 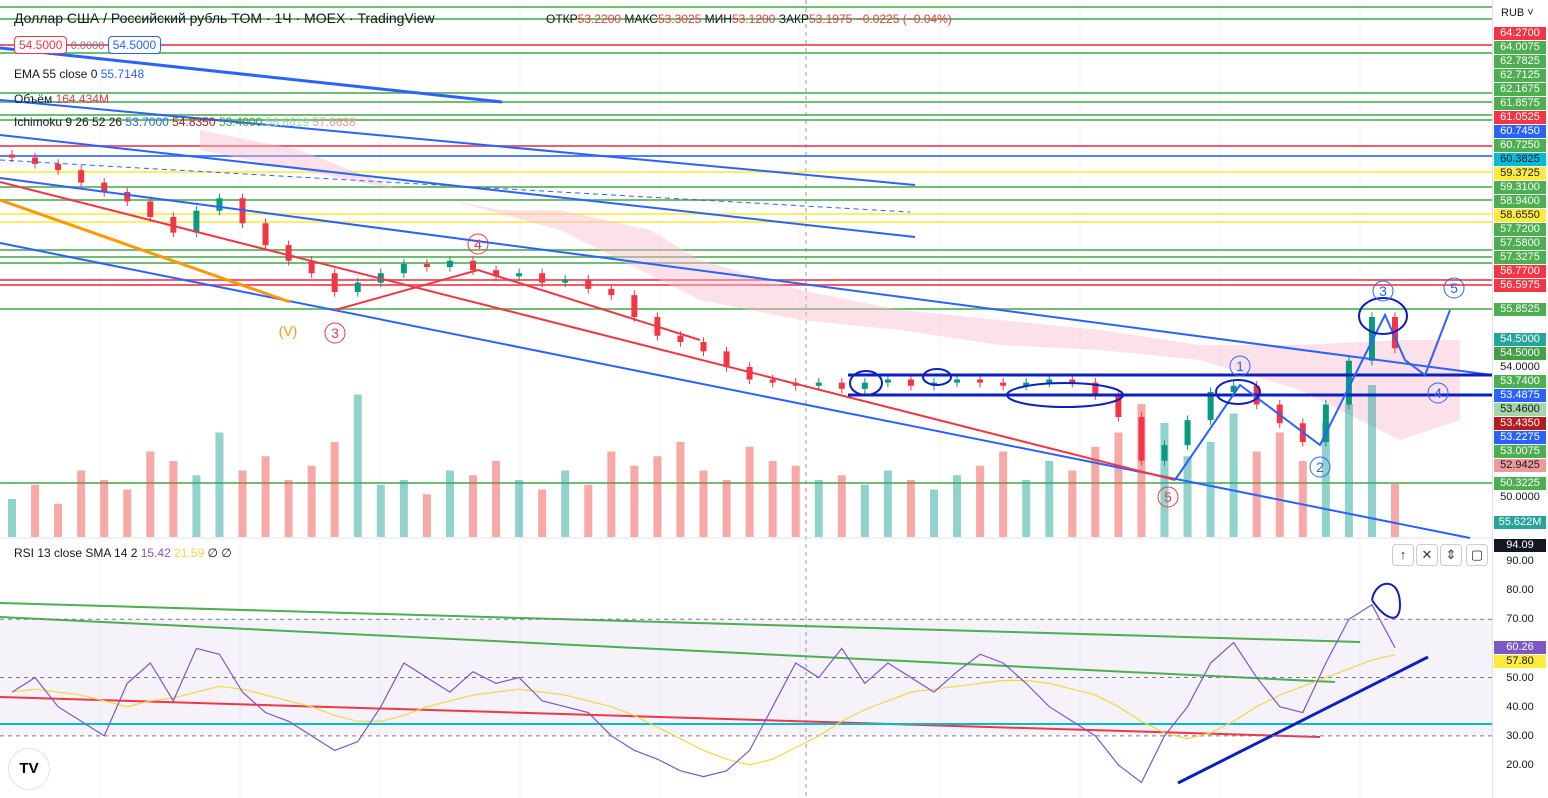 What do you see at coordinates (1520, 229) in the screenshot?
I see `price-label: 57.7200` at bounding box center [1520, 229].